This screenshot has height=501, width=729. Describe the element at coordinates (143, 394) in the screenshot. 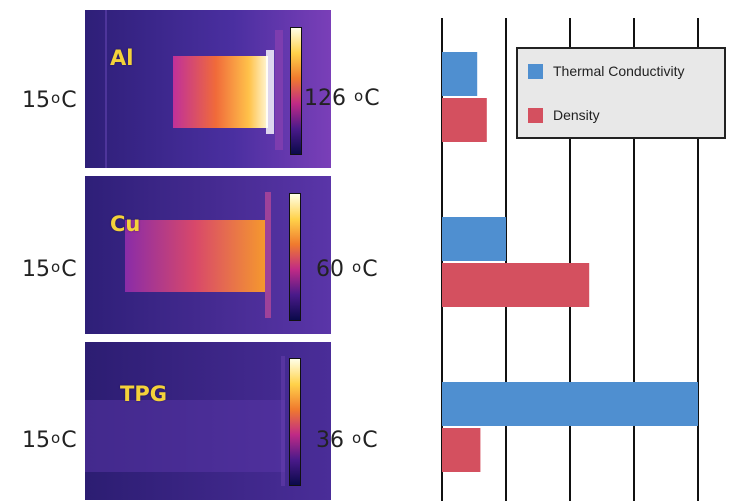

I see `metal-label-tpg: TPG` at that location.